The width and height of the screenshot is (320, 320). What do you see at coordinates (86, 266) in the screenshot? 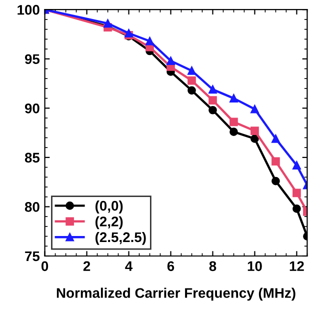
I see `x-tick-label: 2` at bounding box center [86, 266].